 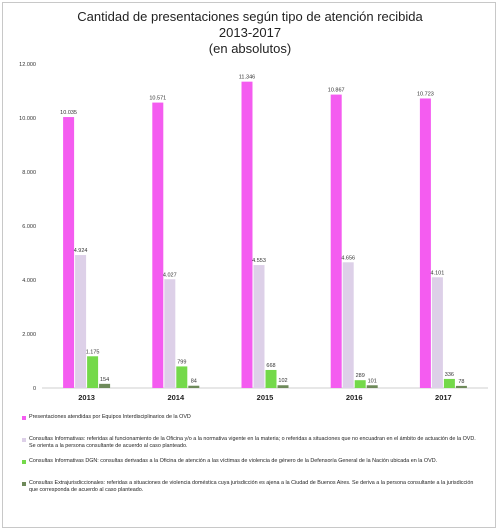 What do you see at coordinates (157, 99) in the screenshot?
I see `data-label: 10.571` at bounding box center [157, 99].